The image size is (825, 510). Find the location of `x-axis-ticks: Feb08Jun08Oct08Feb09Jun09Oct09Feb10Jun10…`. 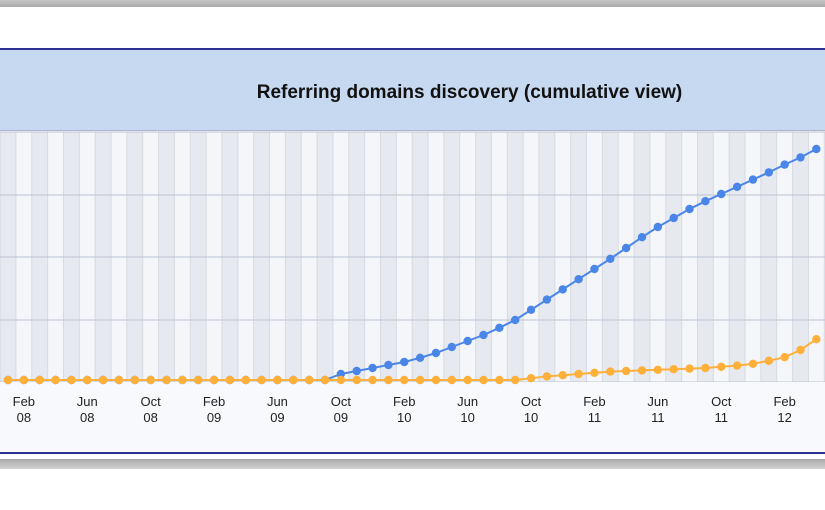

x-axis-ticks: Feb08Jun08Oct08Feb09Jun09Oct09Feb10Jun10… is located at coordinates (404, 409).